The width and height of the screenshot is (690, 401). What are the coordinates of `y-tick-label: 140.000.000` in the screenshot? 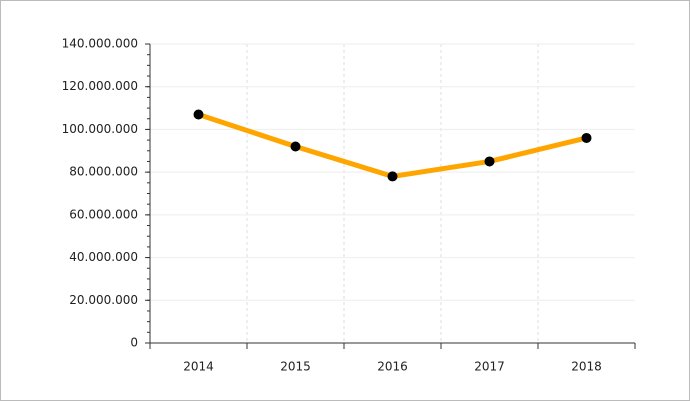 It's located at (100, 44).